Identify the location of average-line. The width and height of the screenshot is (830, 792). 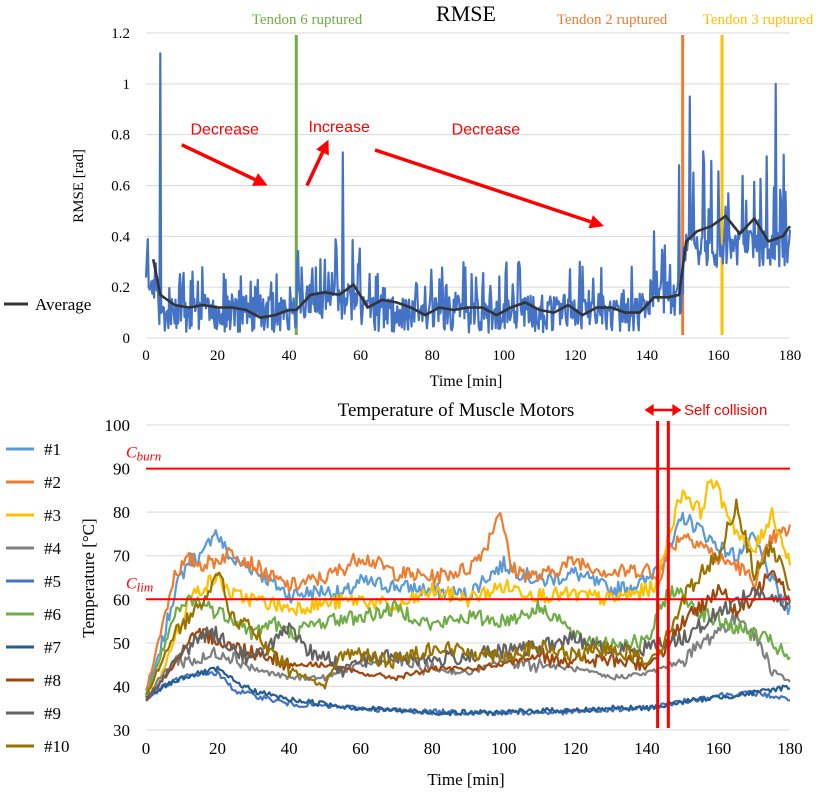
(471, 267).